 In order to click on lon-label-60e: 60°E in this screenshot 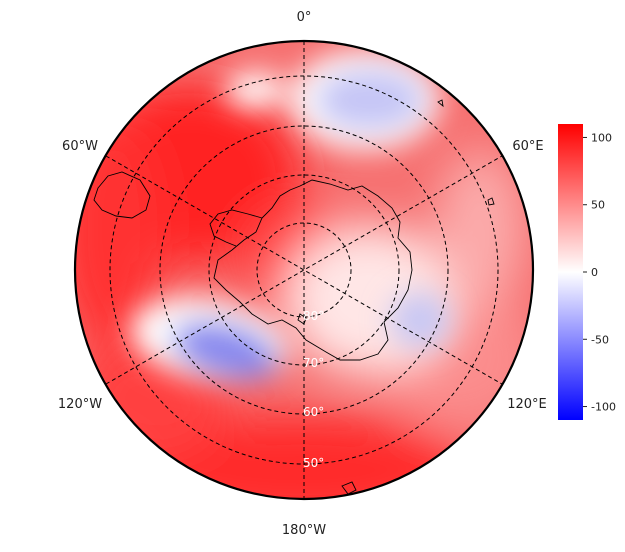, I will do `click(527, 146)`.